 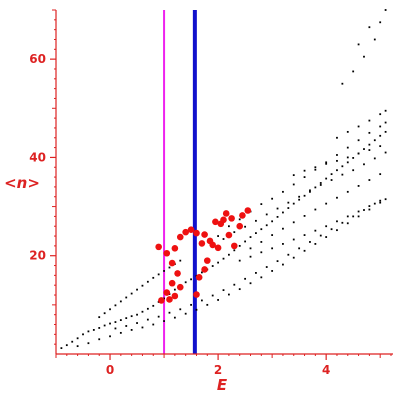 I want to click on y-tick-label: 40, so click(x=37, y=157).